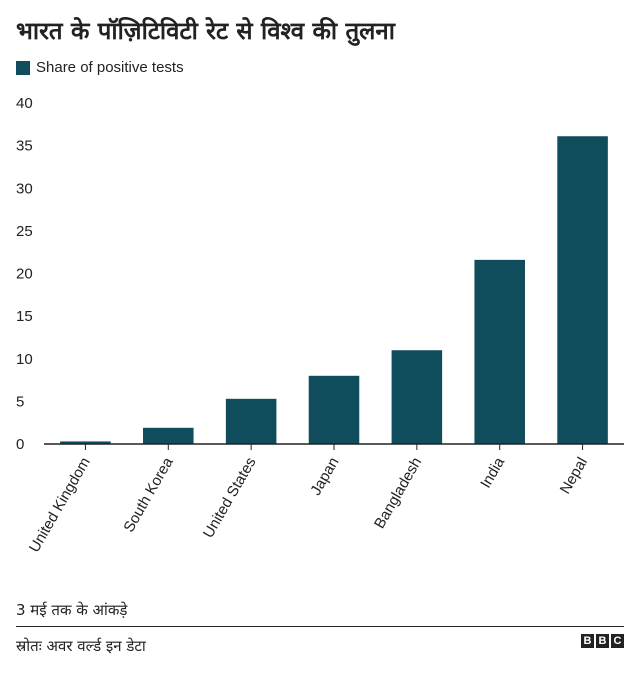  What do you see at coordinates (617, 641) in the screenshot?
I see `bbc-logo-letter: C` at bounding box center [617, 641].